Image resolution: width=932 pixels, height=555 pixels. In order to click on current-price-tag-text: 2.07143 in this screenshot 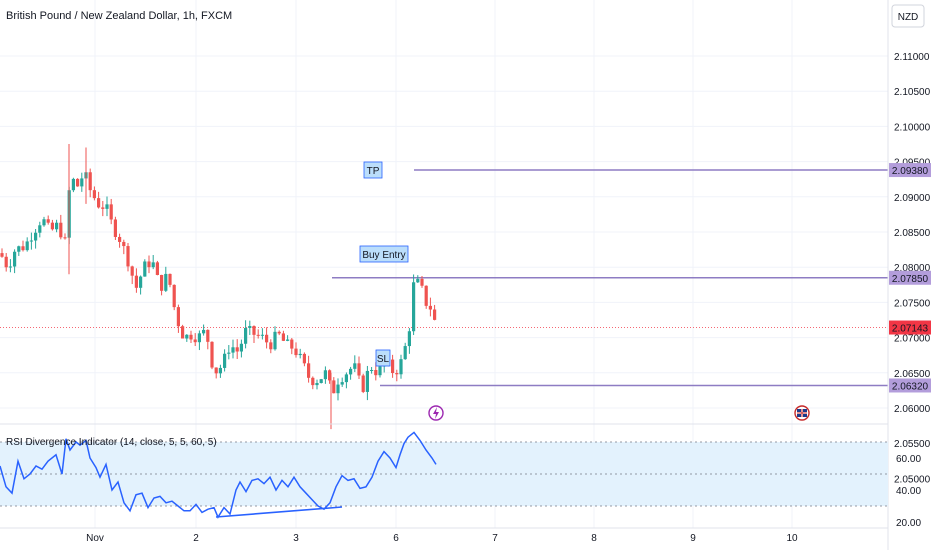, I will do `click(910, 329)`.